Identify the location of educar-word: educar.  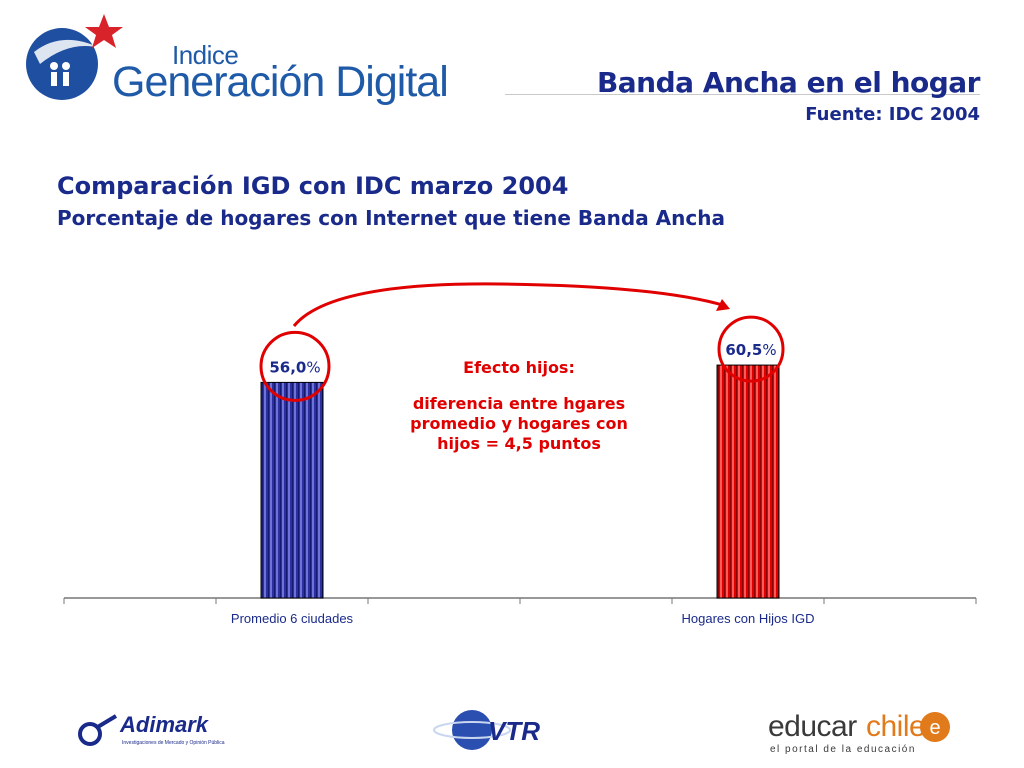
(812, 726).